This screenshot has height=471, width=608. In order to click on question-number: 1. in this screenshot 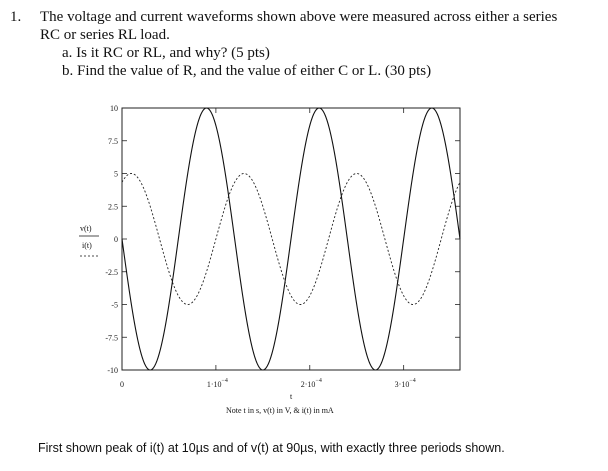, I will do `click(16, 17)`.